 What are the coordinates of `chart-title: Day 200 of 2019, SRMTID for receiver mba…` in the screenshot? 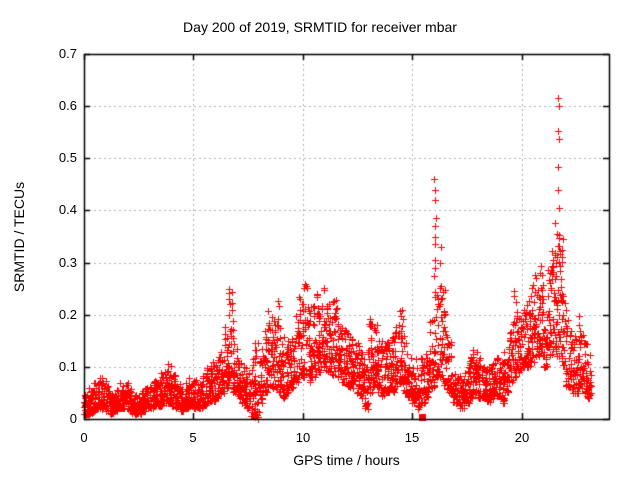 It's located at (320, 27).